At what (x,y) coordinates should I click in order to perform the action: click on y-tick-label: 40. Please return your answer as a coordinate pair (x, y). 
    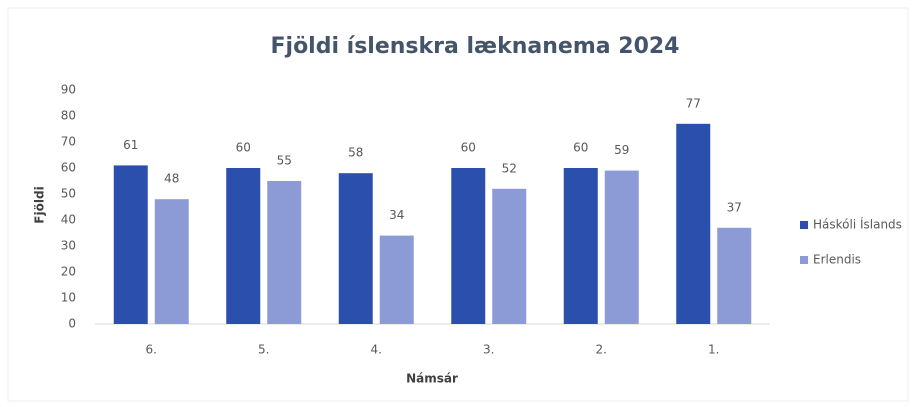
    Looking at the image, I should click on (68, 220).